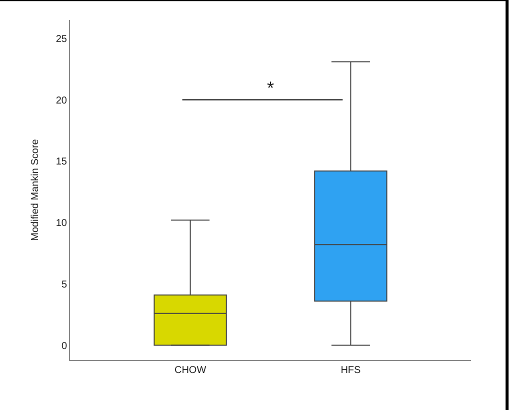 The width and height of the screenshot is (511, 410). What do you see at coordinates (62, 162) in the screenshot?
I see `y-tick-label: 15` at bounding box center [62, 162].